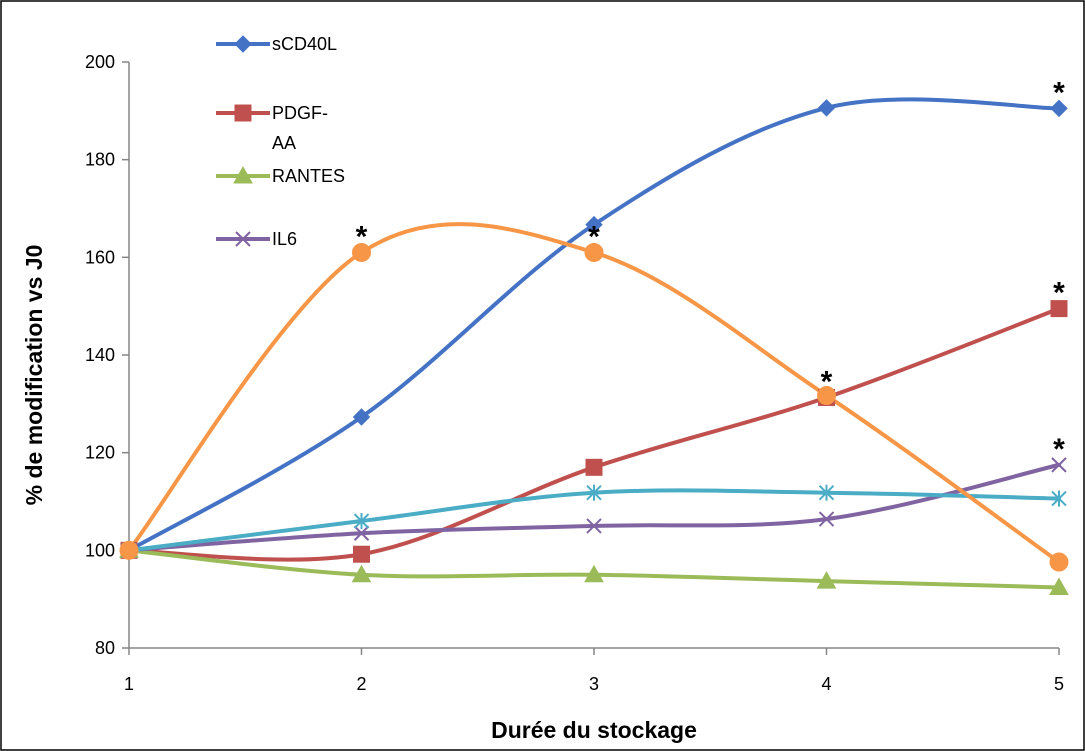 The height and width of the screenshot is (751, 1085). What do you see at coordinates (100, 160) in the screenshot?
I see `y-tick-label: 180` at bounding box center [100, 160].